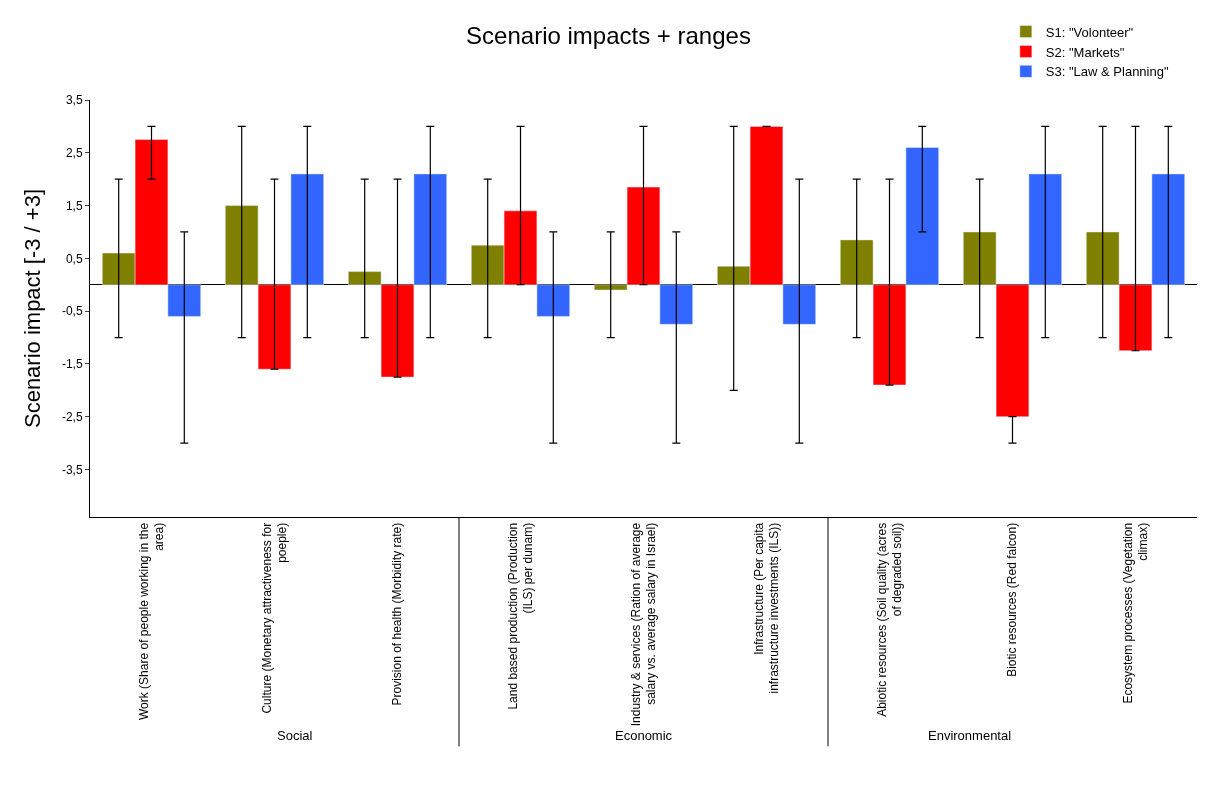 The width and height of the screenshot is (1217, 787). I want to click on x-tick-label: Land based production (Production (ILS) per dunam), so click(520, 616).